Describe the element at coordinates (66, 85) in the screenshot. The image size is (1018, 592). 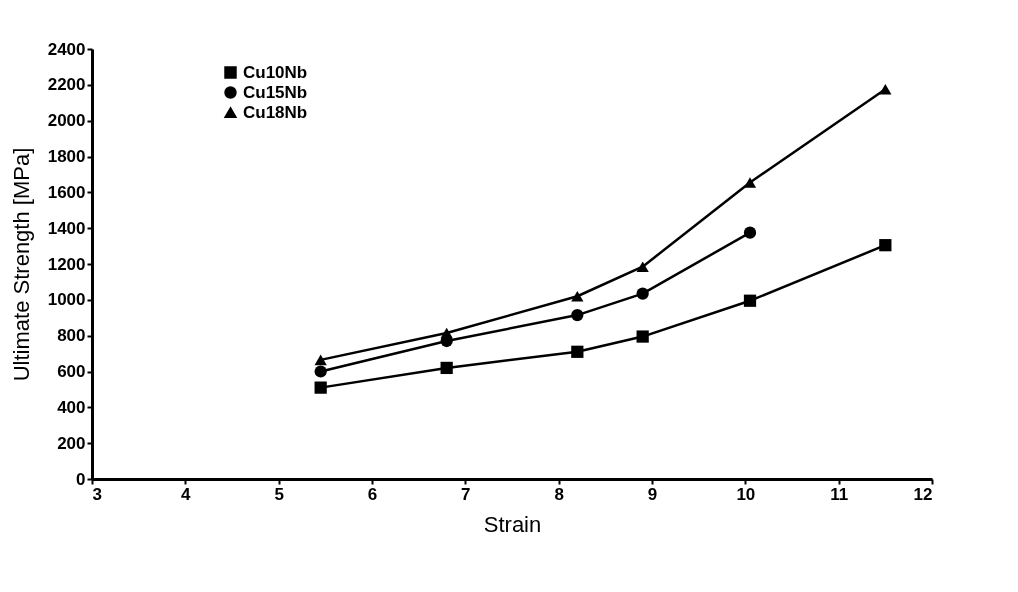
I see `y-tick-label: 2200` at that location.